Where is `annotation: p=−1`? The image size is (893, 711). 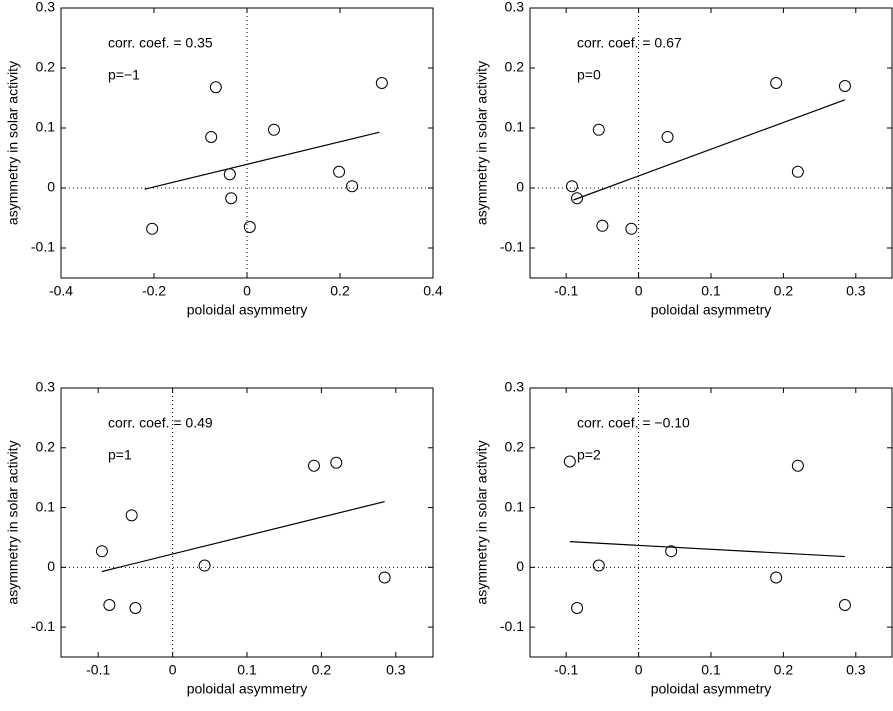 annotation: p=−1 is located at coordinates (124, 75).